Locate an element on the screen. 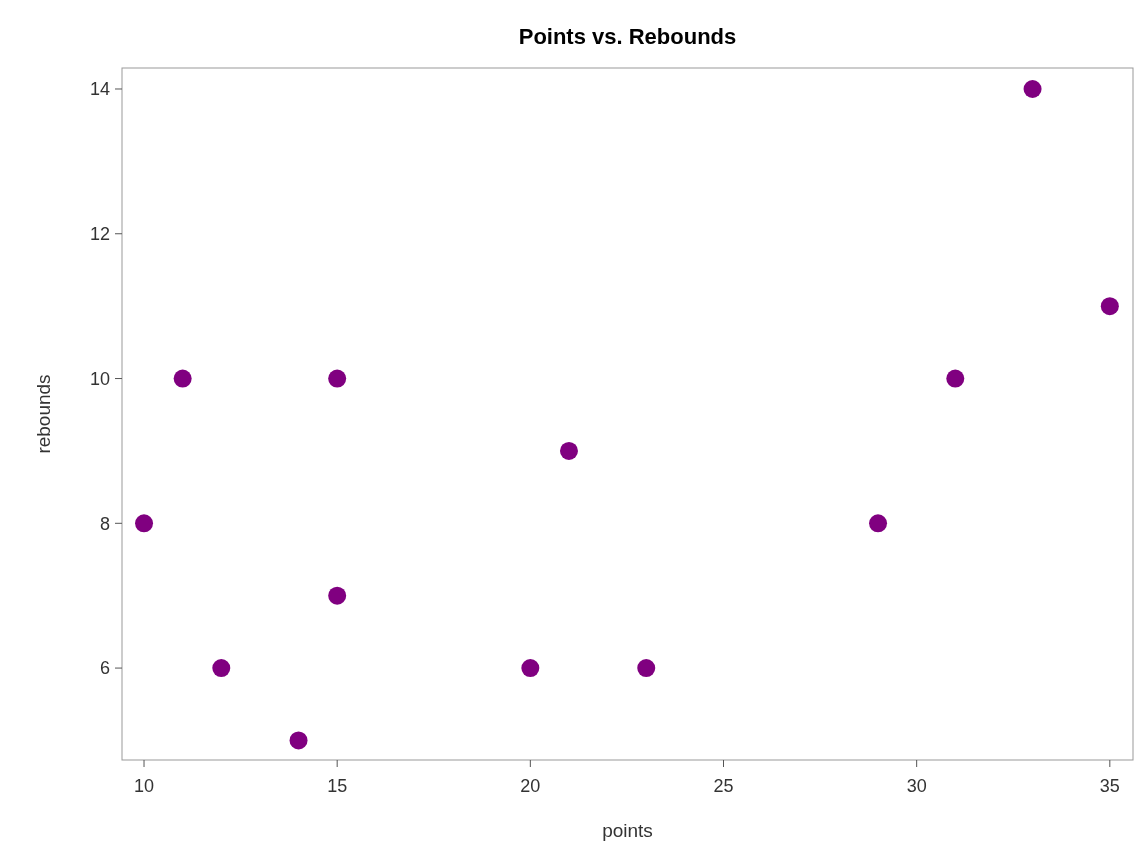  y-tick-label: 12 is located at coordinates (99, 234).